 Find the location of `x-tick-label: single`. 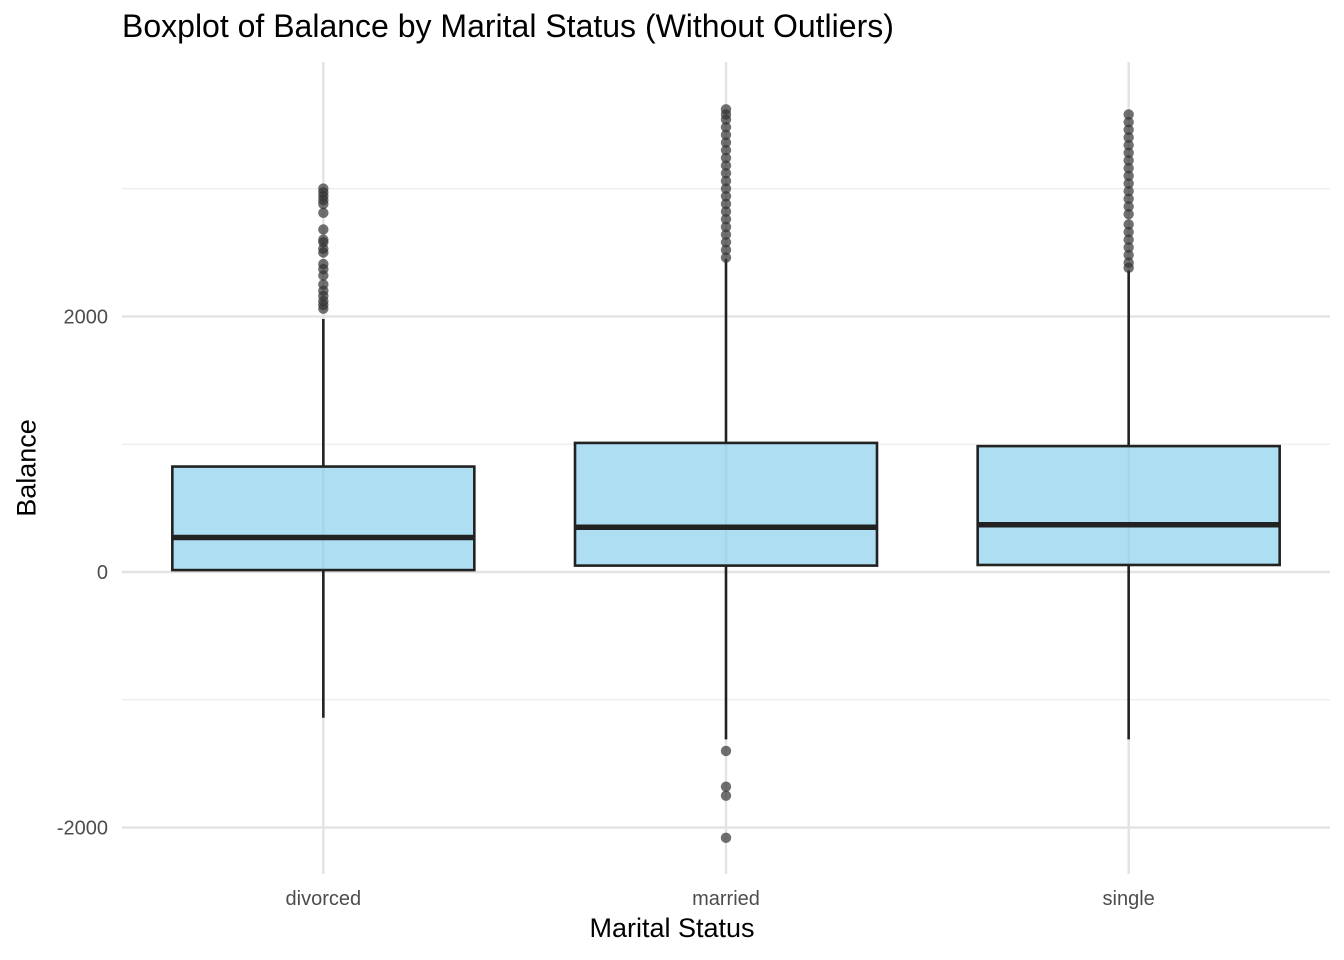

x-tick-label: single is located at coordinates (1129, 899).